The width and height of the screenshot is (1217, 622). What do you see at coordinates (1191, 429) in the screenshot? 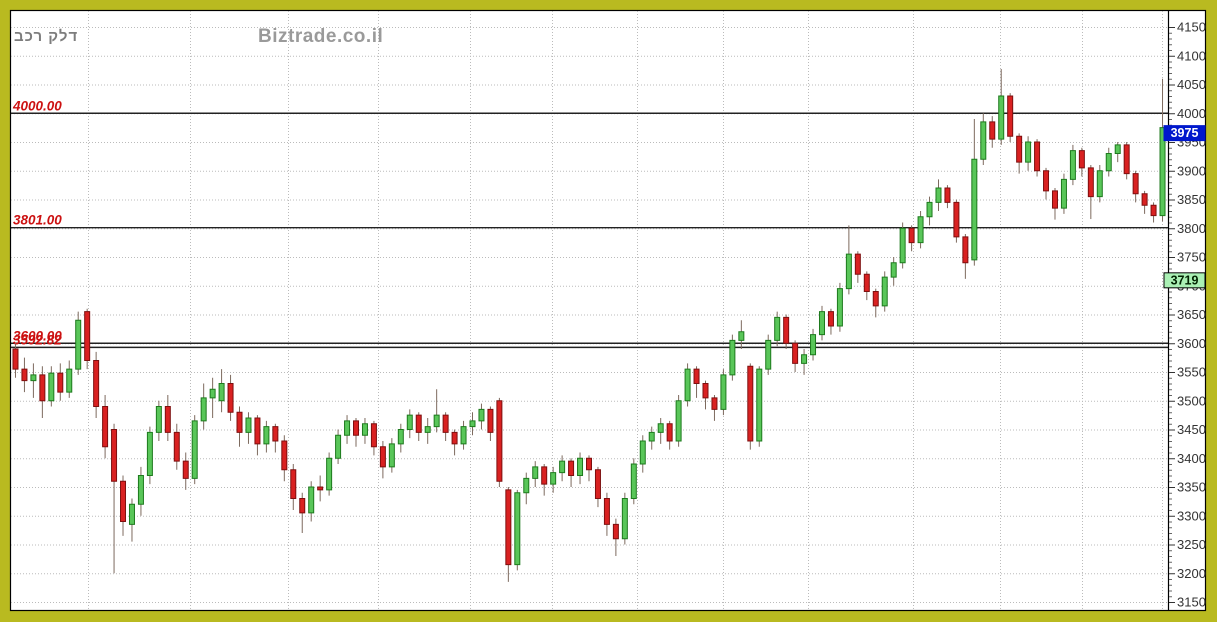
I see `axis-label: 3450` at bounding box center [1191, 429].